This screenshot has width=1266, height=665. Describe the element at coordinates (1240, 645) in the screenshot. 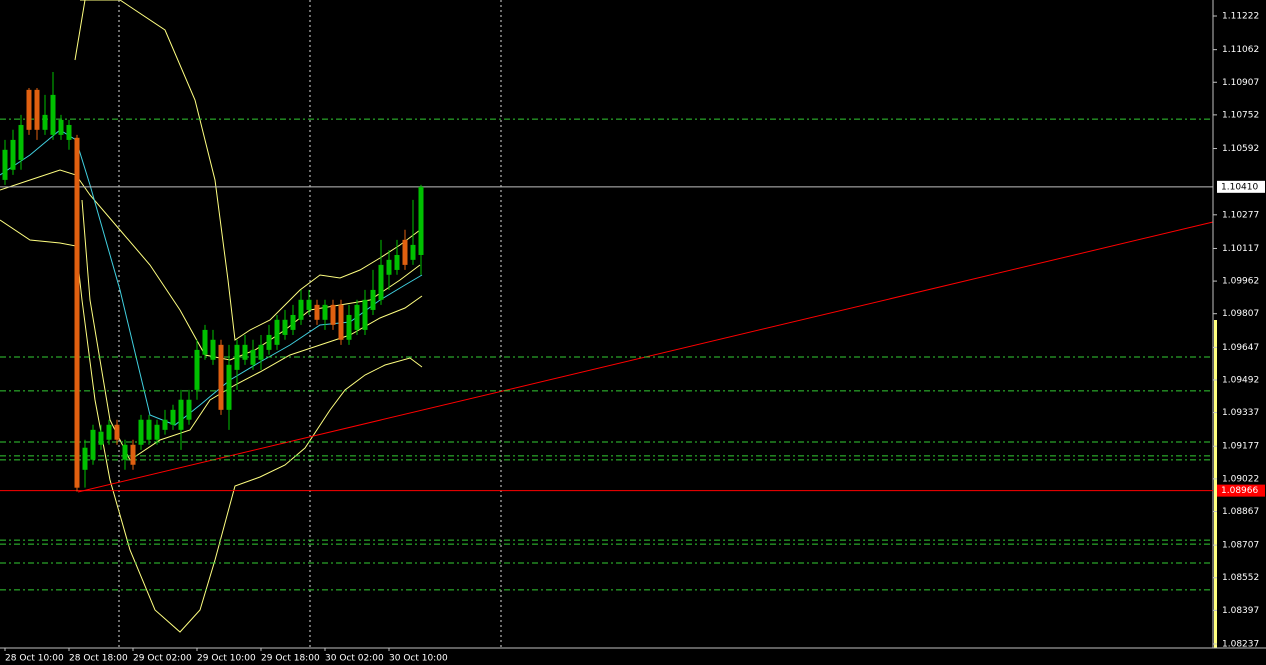

I see `y-tick-label: 1.08237` at that location.